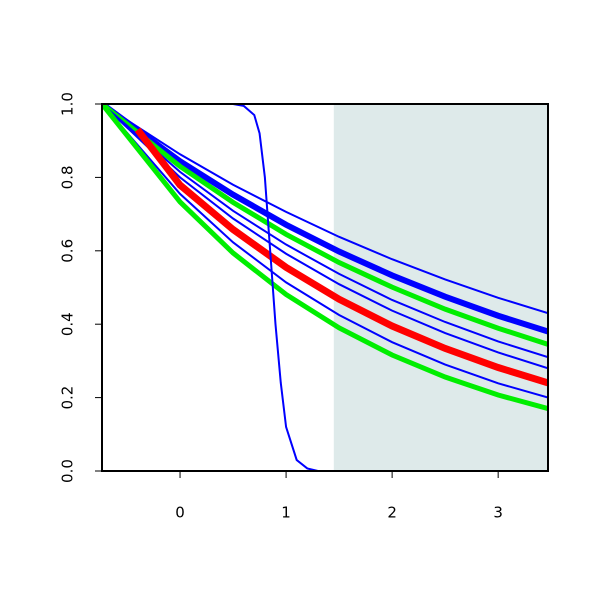  I want to click on y-tick-label: 0.6, so click(68, 251).